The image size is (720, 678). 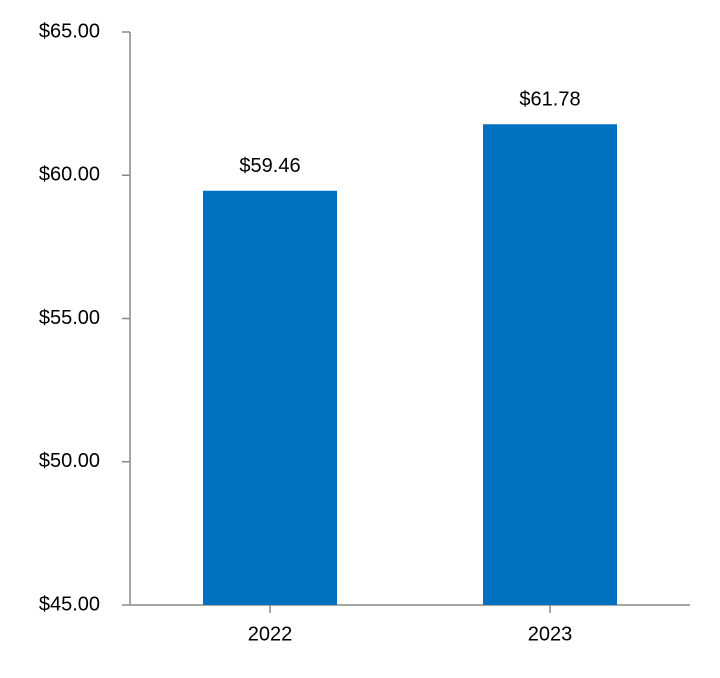 I want to click on y-tick-label: $60.00, so click(x=69, y=175).